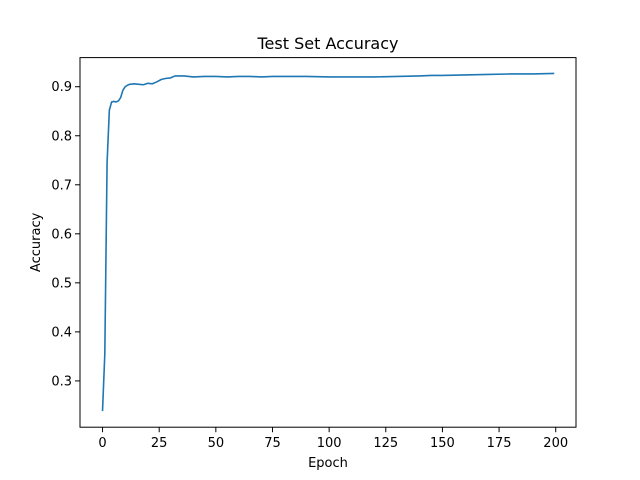 This screenshot has height=480, width=640. Describe the element at coordinates (499, 443) in the screenshot. I see `x-tick-label: 175` at that location.